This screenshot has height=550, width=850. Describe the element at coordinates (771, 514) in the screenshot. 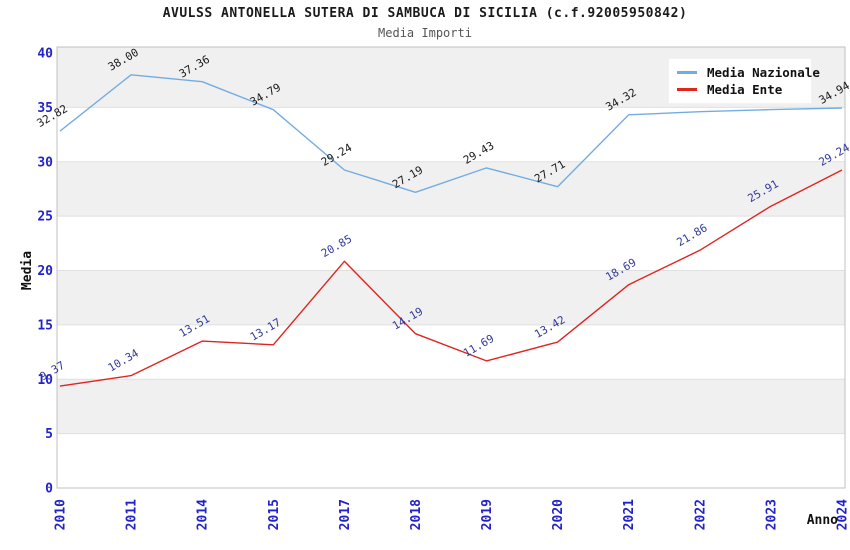

I see `x-tick-label: 2023` at that location.